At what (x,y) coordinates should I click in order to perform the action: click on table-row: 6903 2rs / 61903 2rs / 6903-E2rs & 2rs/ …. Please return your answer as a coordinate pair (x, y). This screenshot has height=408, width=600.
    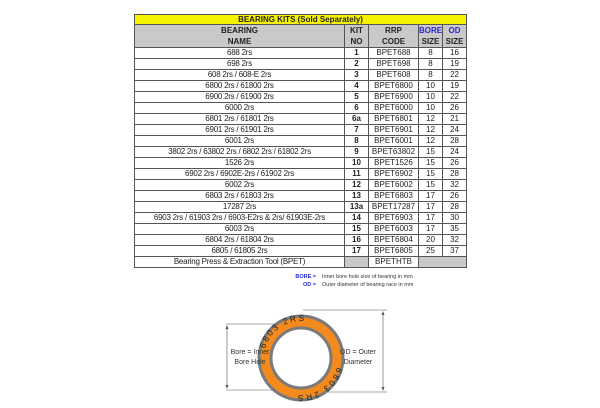
    Looking at the image, I should click on (301, 218).